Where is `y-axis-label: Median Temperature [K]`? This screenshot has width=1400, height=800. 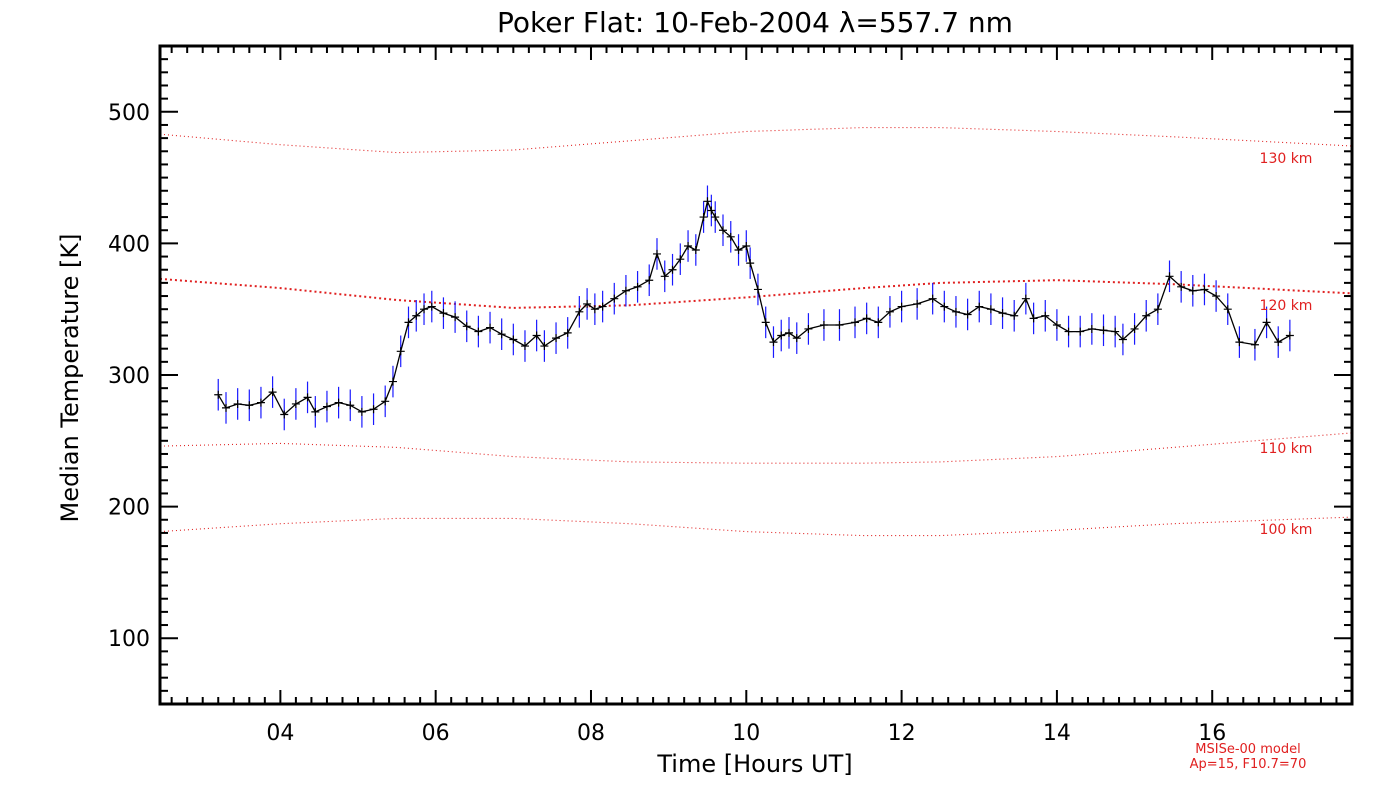
y-axis-label: Median Temperature [K] is located at coordinates (70, 377).